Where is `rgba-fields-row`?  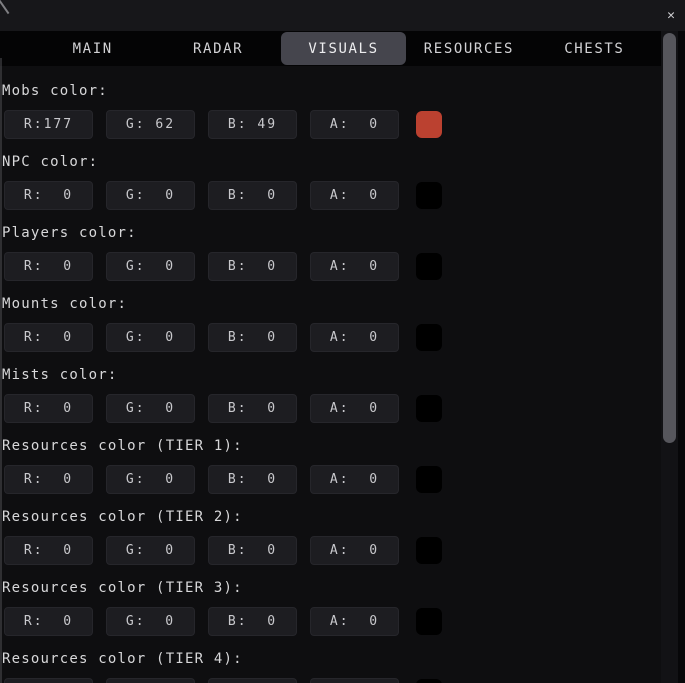 rgba-fields-row is located at coordinates (332, 680).